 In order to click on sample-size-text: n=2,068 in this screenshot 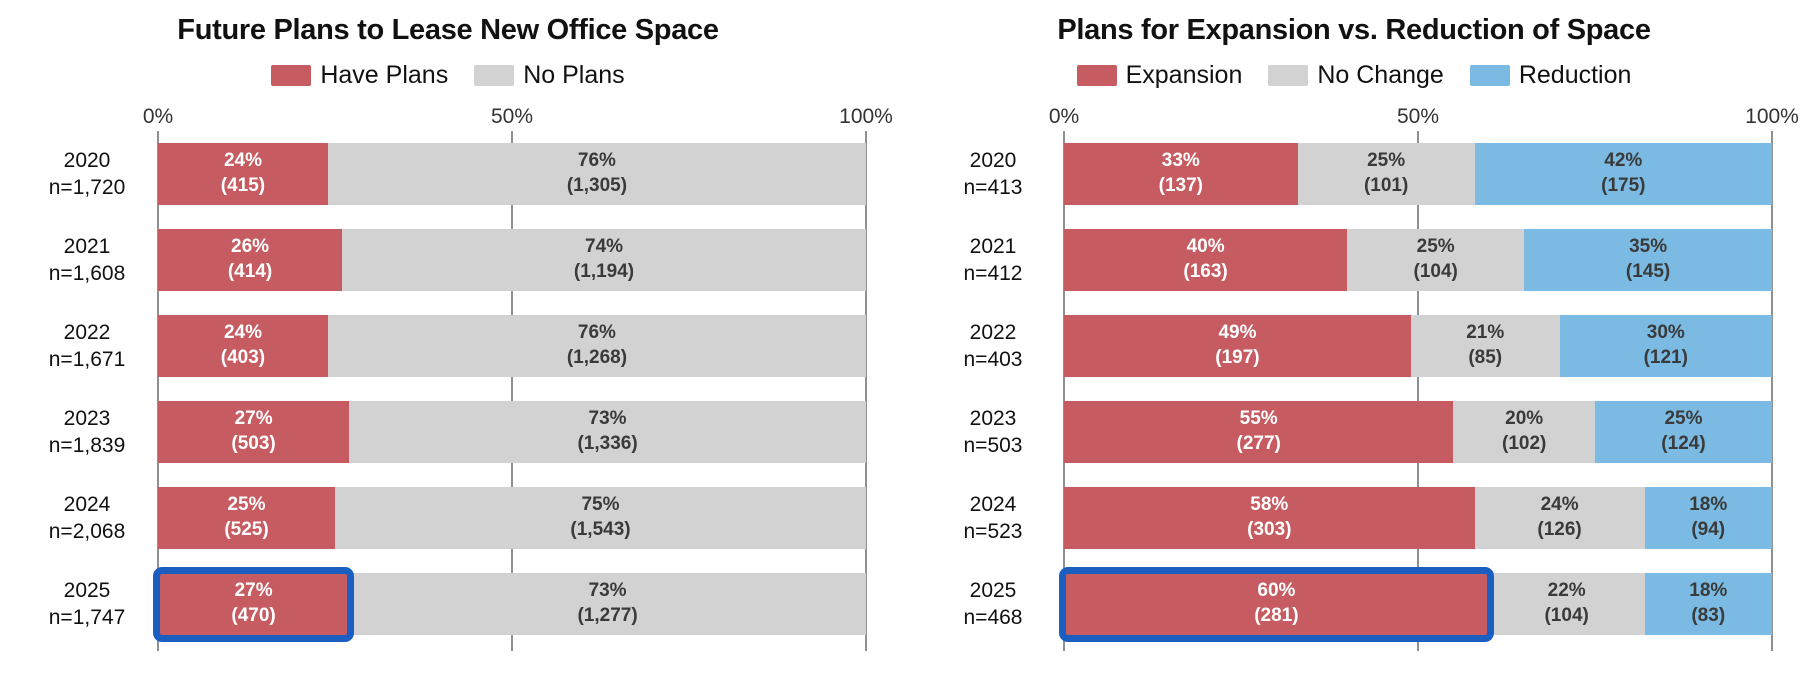, I will do `click(87, 531)`.